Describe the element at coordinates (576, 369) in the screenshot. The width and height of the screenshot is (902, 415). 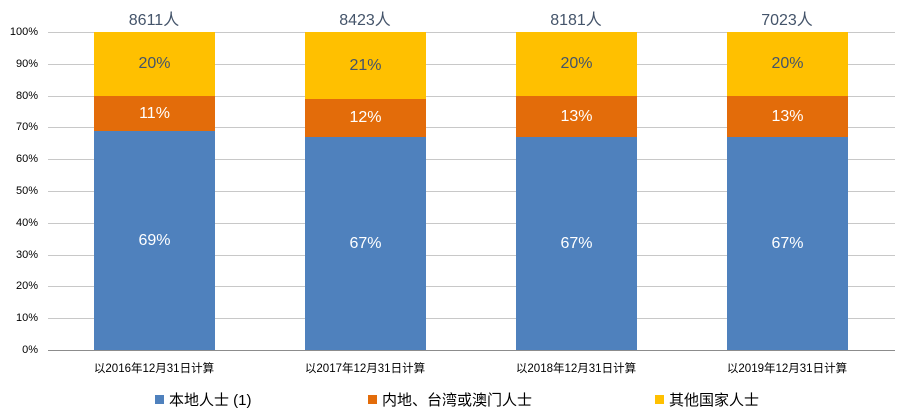
I see `x-tick-label: 以2018年12月31日计算` at that location.